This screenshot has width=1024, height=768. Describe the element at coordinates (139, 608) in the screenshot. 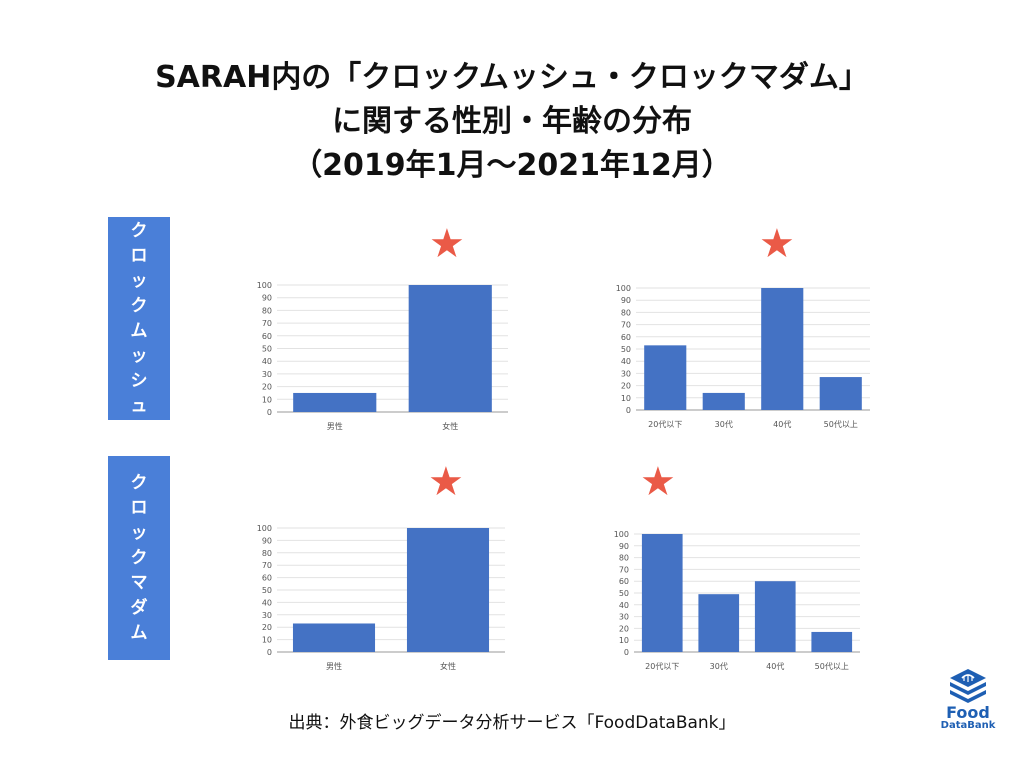

I see `row-label-char: ダ` at that location.